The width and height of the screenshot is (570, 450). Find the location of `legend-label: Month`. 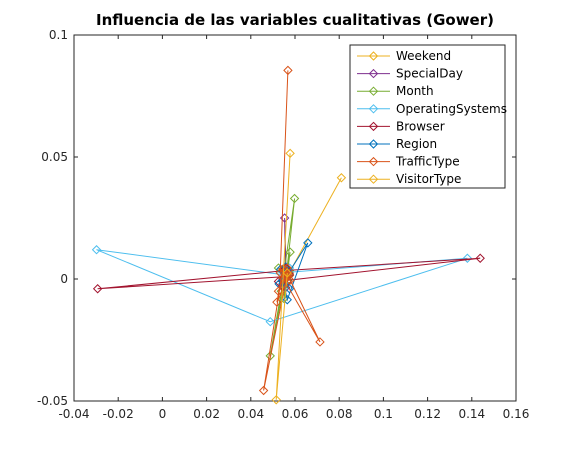

legend-label: Month is located at coordinates (415, 91).